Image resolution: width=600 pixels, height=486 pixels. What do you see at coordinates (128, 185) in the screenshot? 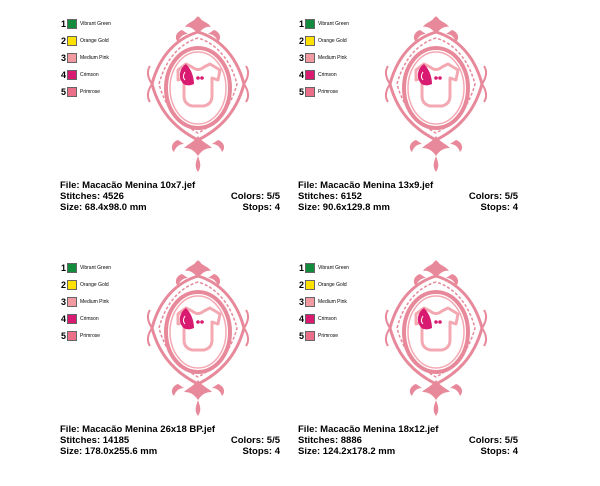
I see `file-name: File: Macacão Menina 10x7.jef` at bounding box center [128, 185].